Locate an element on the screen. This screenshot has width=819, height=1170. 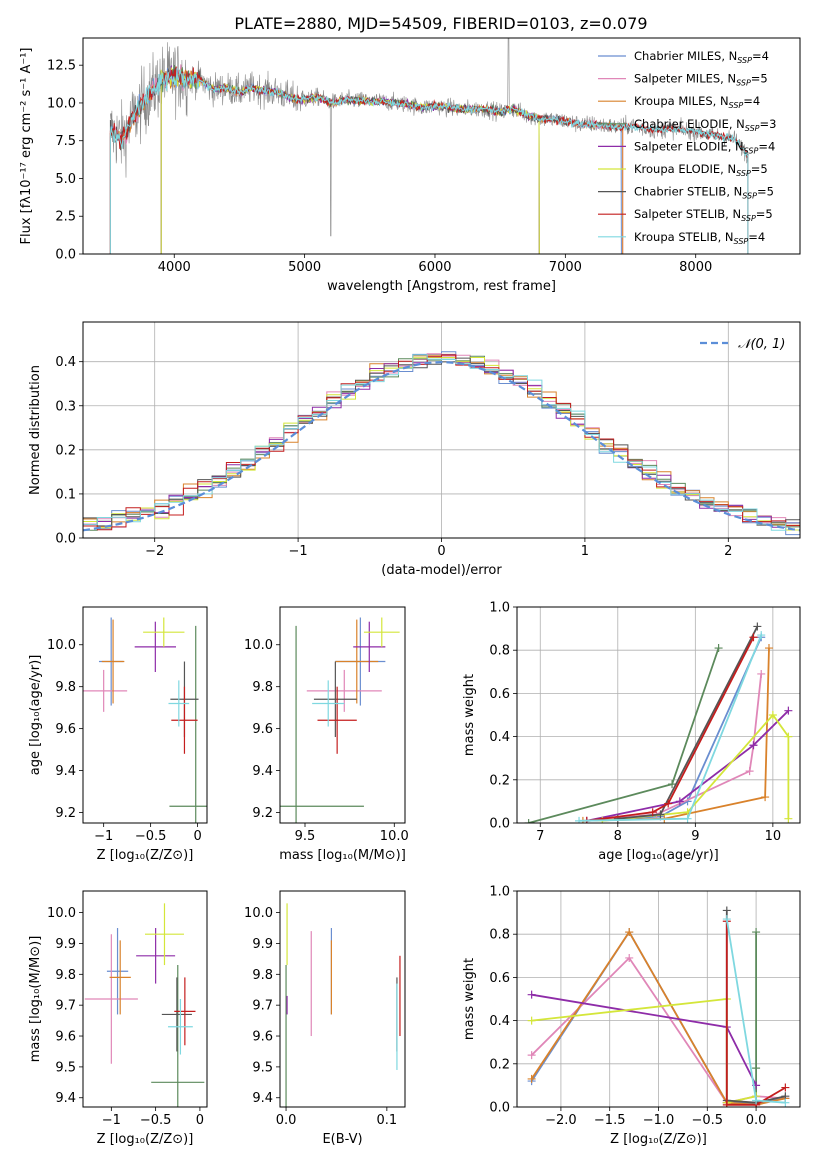
plot-area-ebv-mass is located at coordinates (343, 1005).